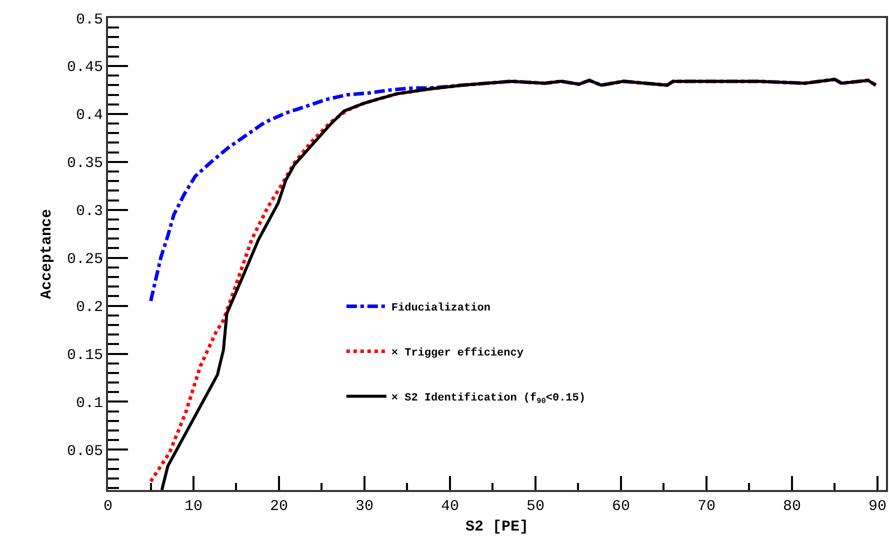 Image resolution: width=889 pixels, height=543 pixels. I want to click on y-tick-label: 0.15, so click(84, 355).